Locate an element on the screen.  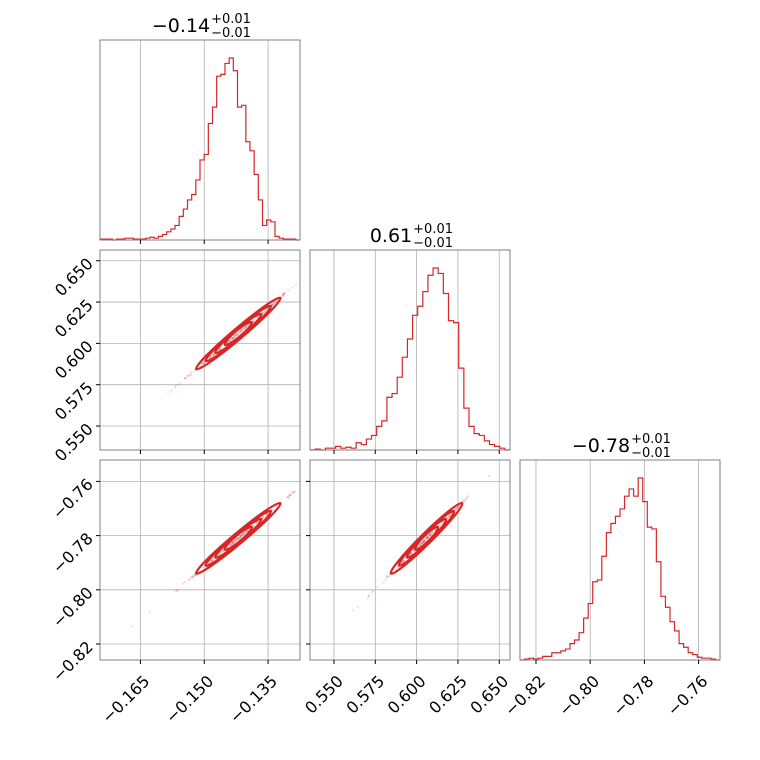
hist-panel-1: 0.61 +0.01−0.01 is located at coordinates (410, 338).